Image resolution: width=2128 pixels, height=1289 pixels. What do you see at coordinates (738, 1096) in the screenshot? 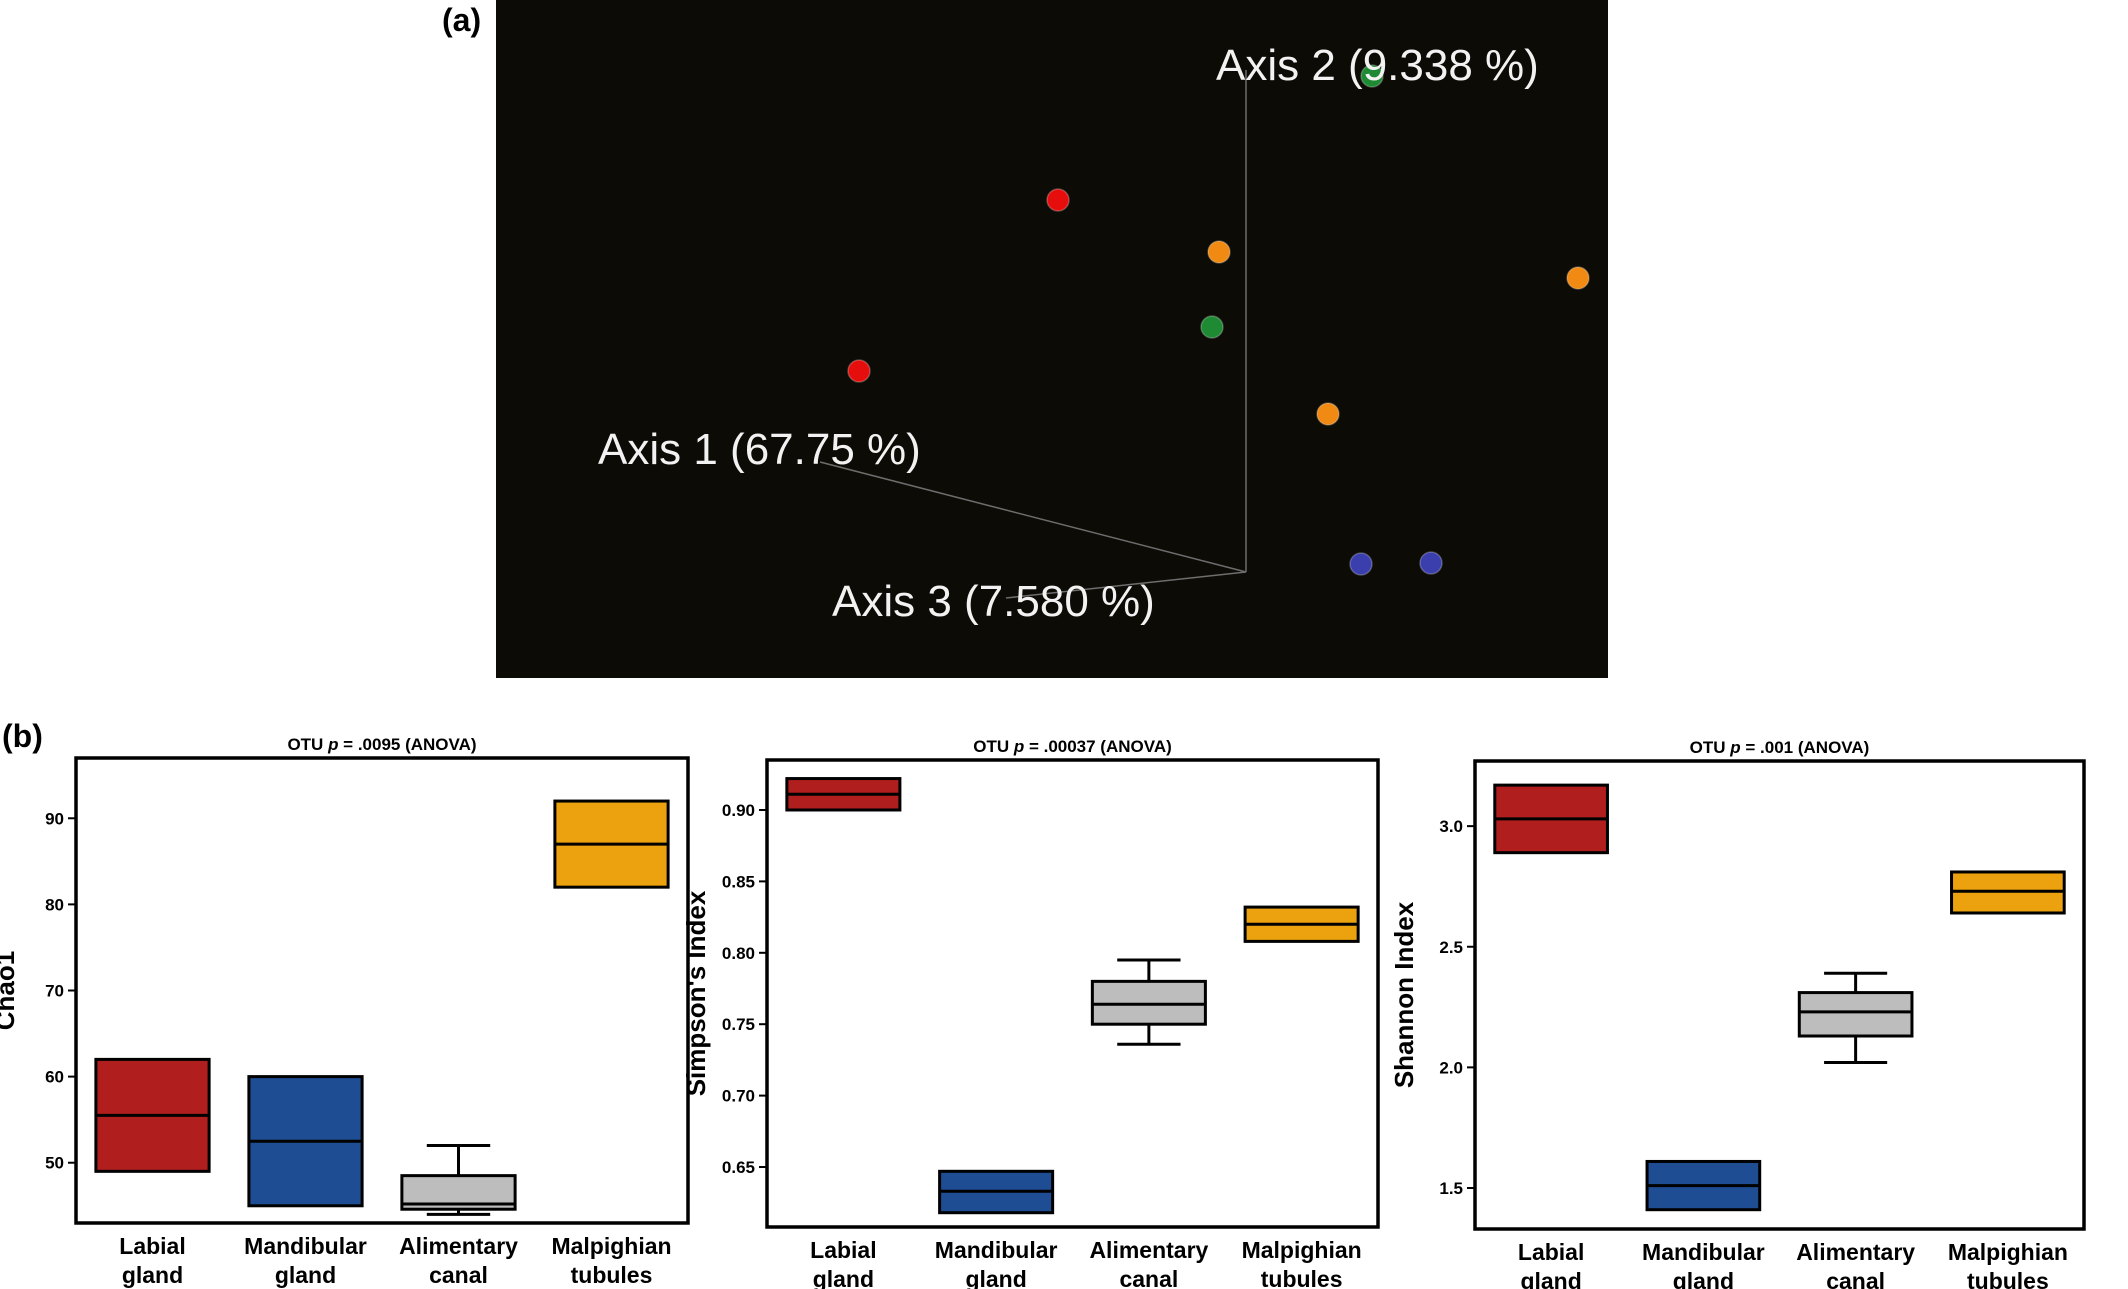
I see `y-tick-label: 0.70` at bounding box center [738, 1096].